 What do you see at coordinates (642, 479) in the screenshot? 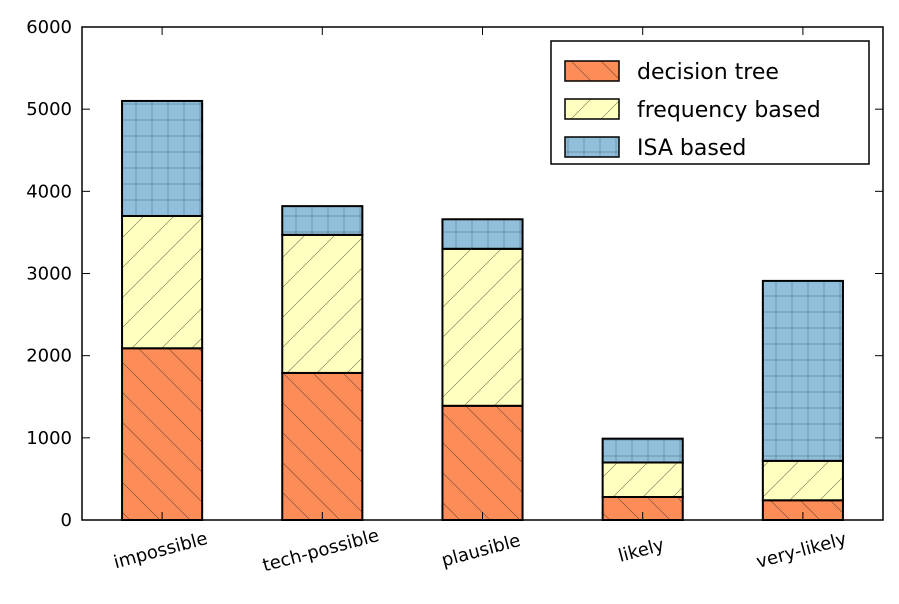
I see `bar-likely-frequency-based-outline` at bounding box center [642, 479].